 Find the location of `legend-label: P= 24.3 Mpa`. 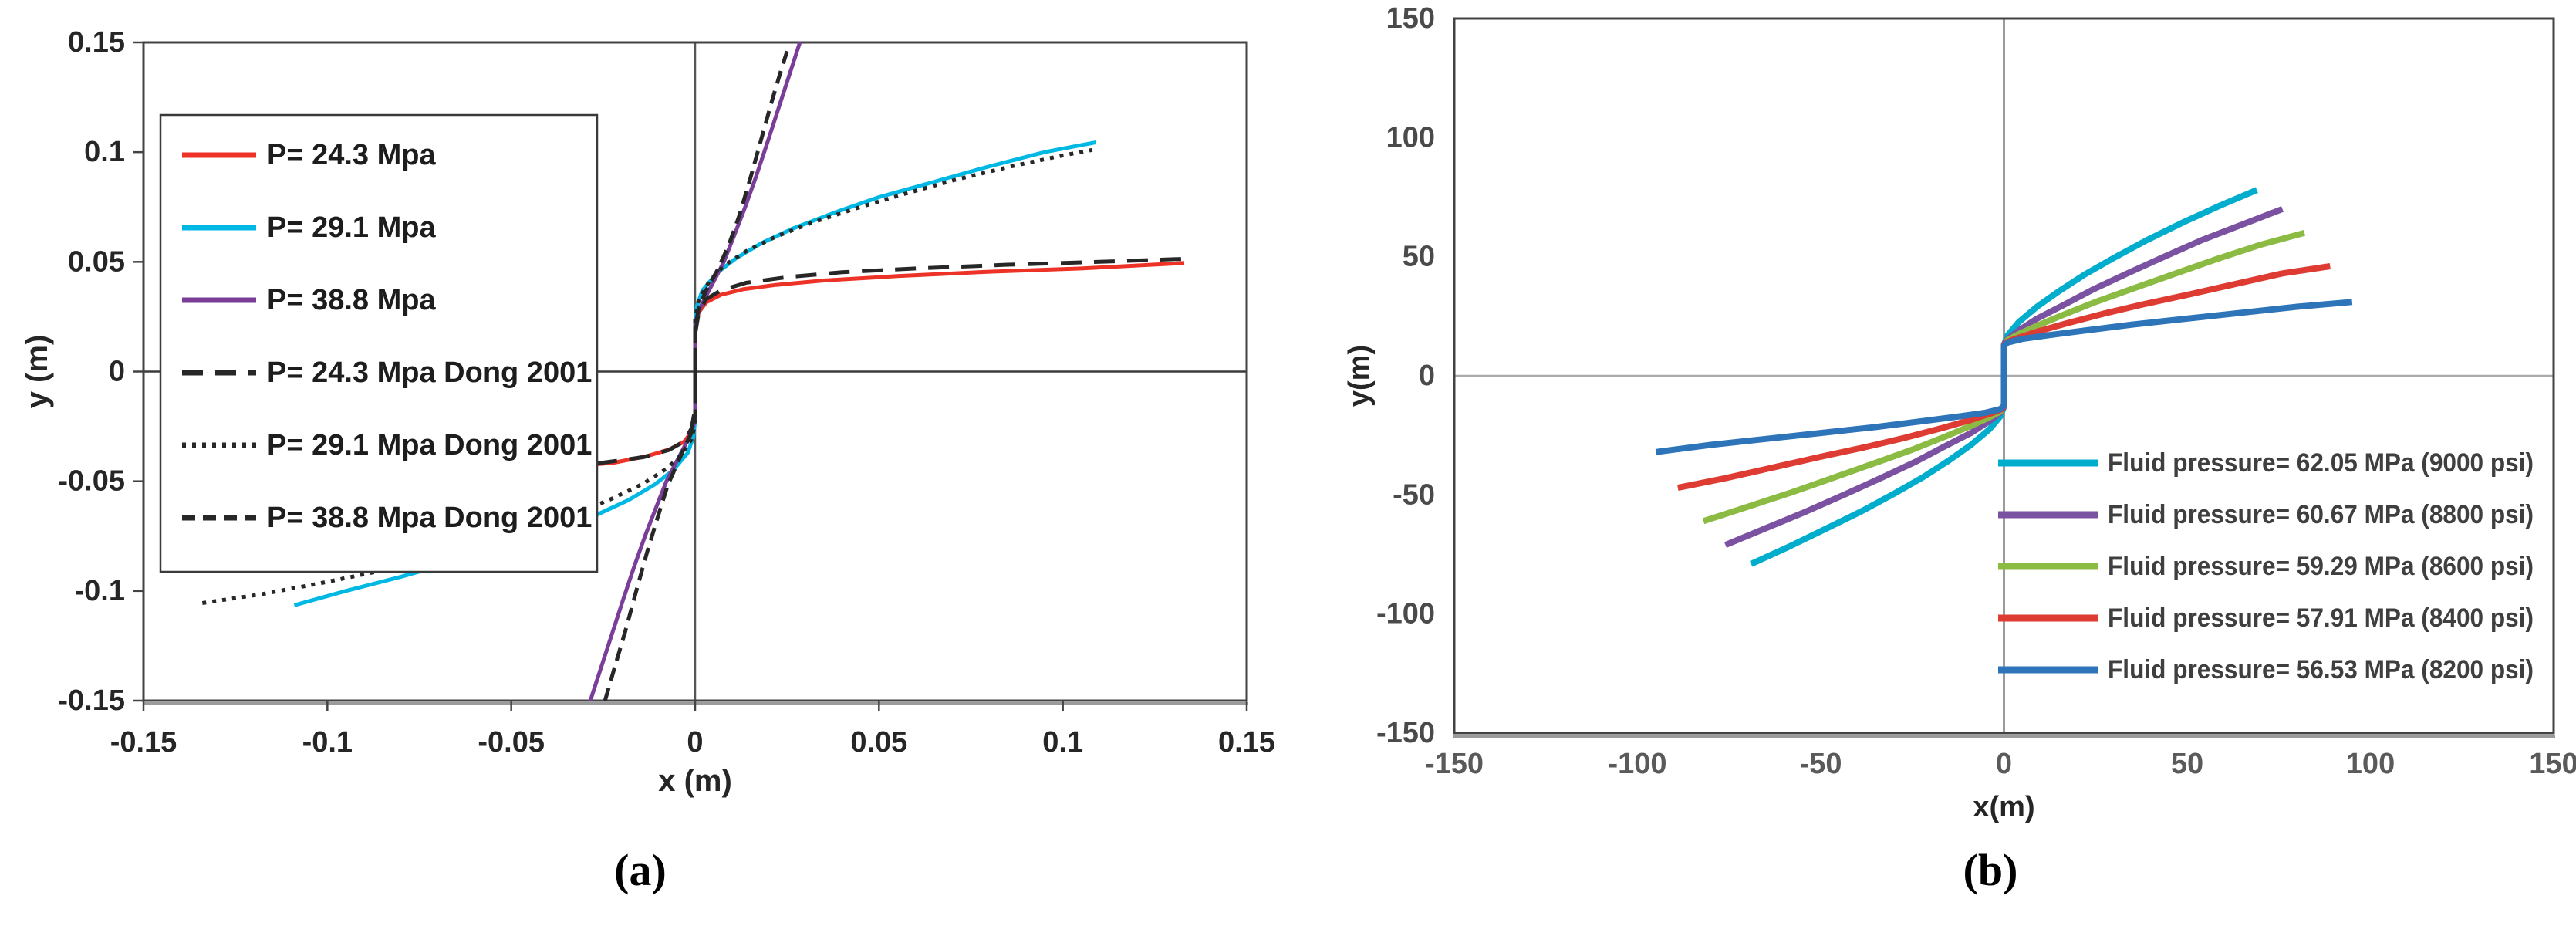

legend-label: P= 24.3 Mpa is located at coordinates (351, 155).